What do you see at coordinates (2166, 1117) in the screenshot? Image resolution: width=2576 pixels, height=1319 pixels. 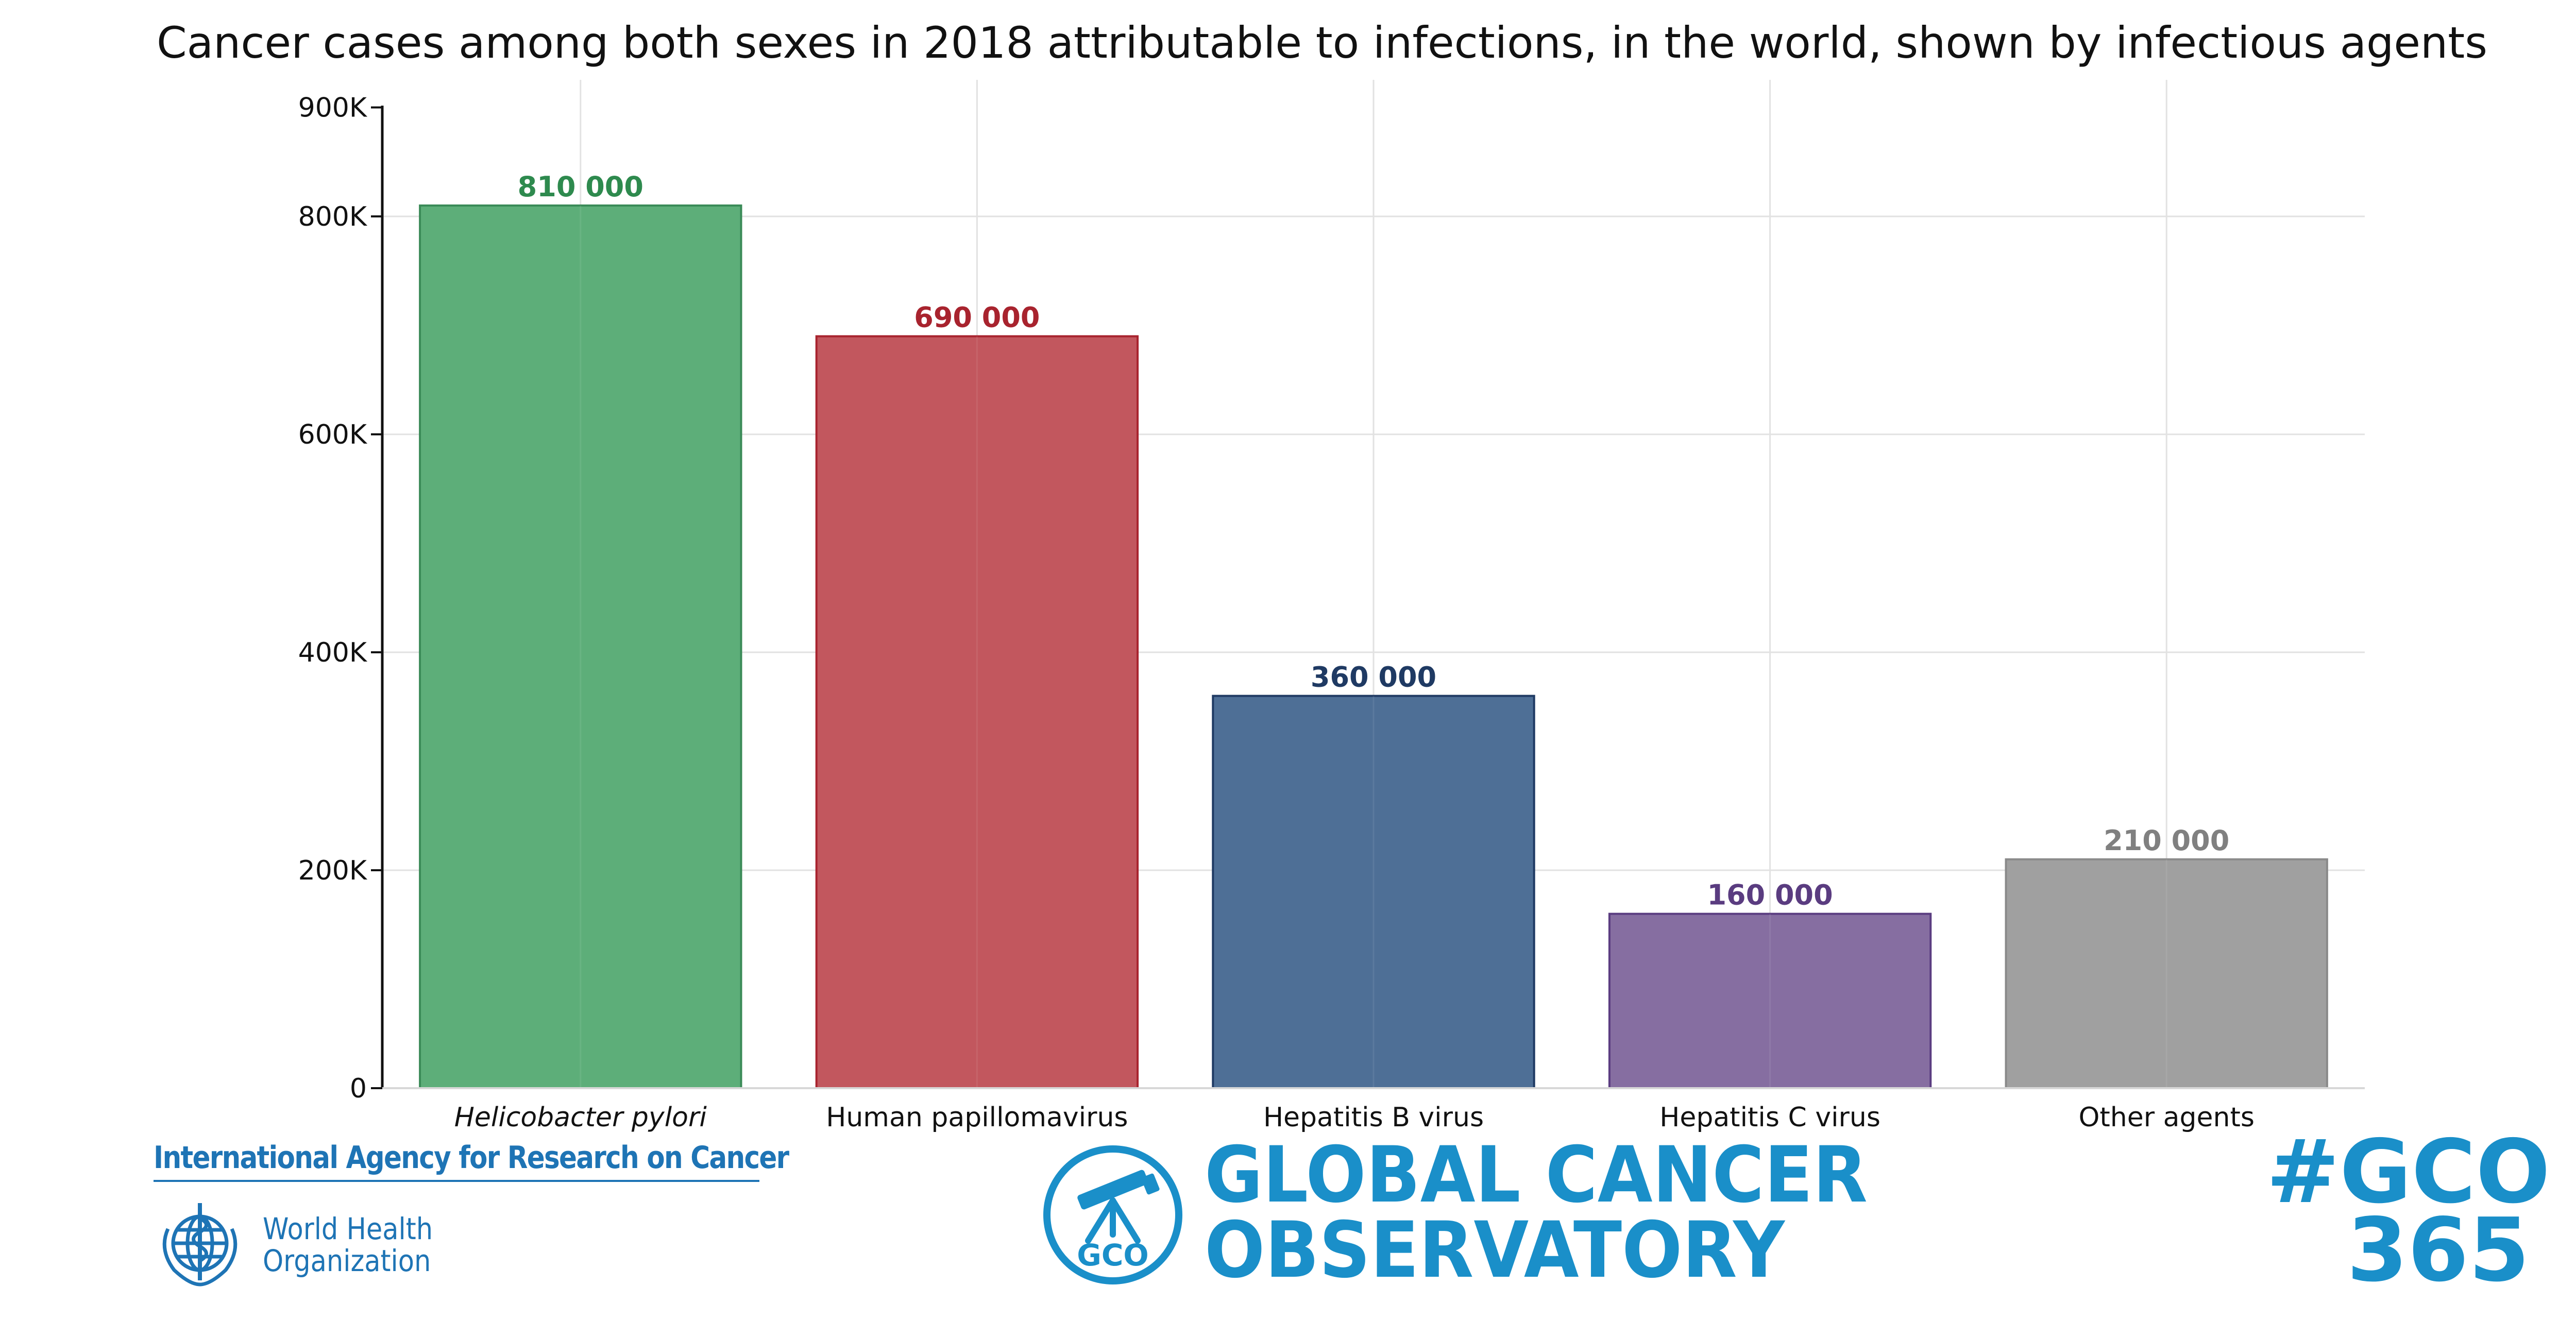 I see `x-tick-label: Other agents` at bounding box center [2166, 1117].